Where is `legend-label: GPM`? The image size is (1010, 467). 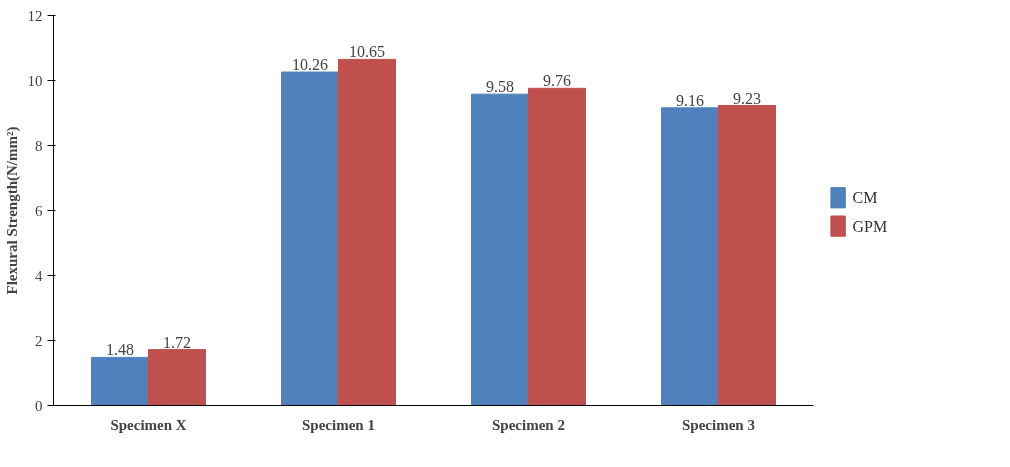 legend-label: GPM is located at coordinates (870, 226).